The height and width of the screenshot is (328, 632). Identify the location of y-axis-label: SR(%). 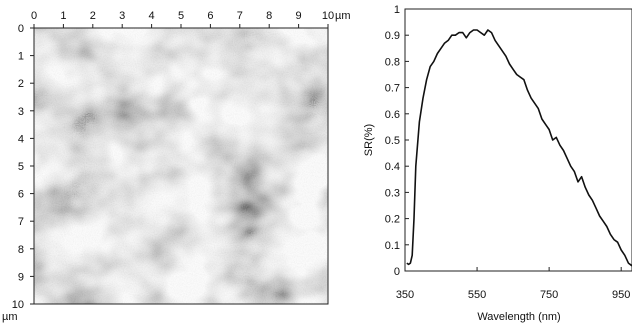
(369, 140).